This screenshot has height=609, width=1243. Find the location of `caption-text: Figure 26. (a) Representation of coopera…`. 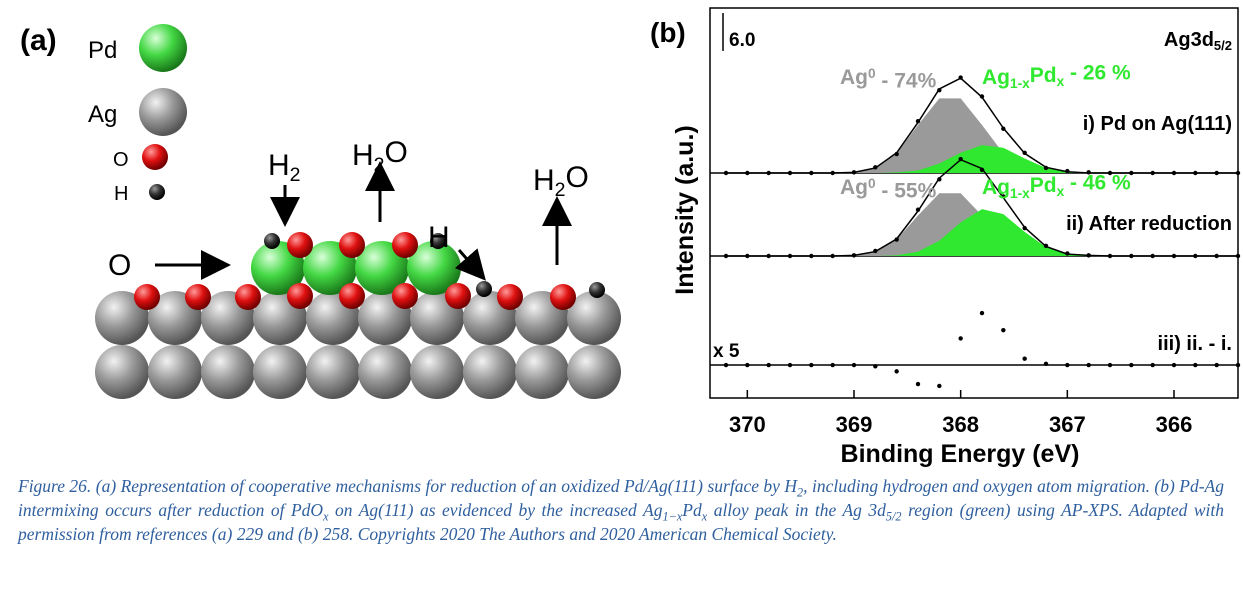

caption-text: Figure 26. (a) Representation of coopera… is located at coordinates (408, 486).